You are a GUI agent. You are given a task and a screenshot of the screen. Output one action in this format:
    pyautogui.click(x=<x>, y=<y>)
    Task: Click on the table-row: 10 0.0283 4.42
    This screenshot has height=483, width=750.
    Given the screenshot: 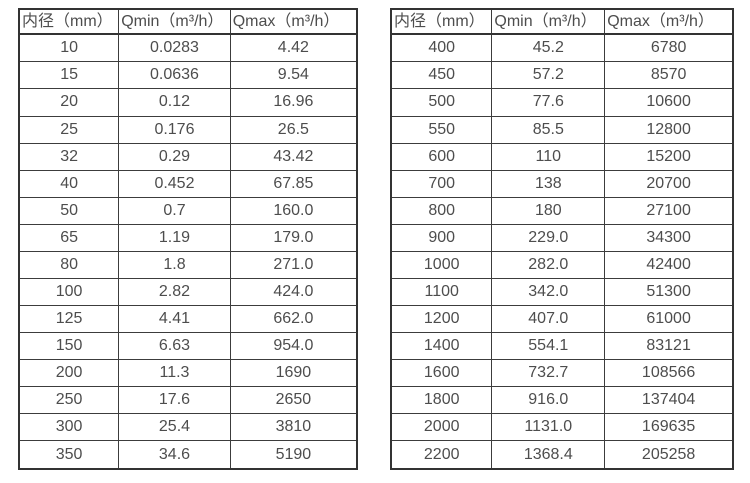 What is the action you would take?
    pyautogui.click(x=188, y=48)
    